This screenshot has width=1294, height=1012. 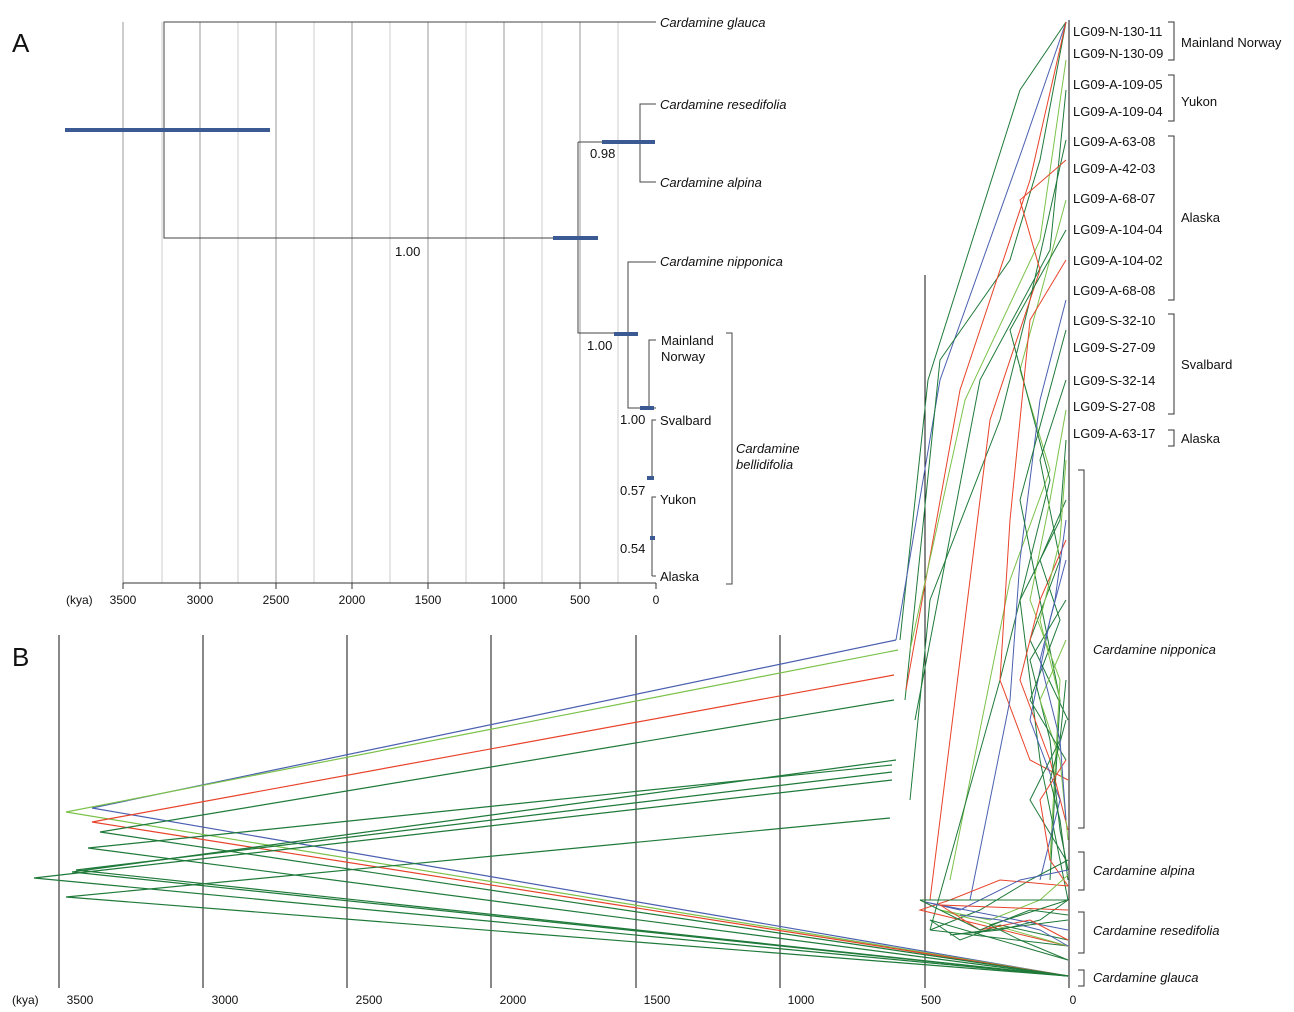 What do you see at coordinates (1144, 870) in the screenshot?
I see `species-alpina: Cardamine alpina` at bounding box center [1144, 870].